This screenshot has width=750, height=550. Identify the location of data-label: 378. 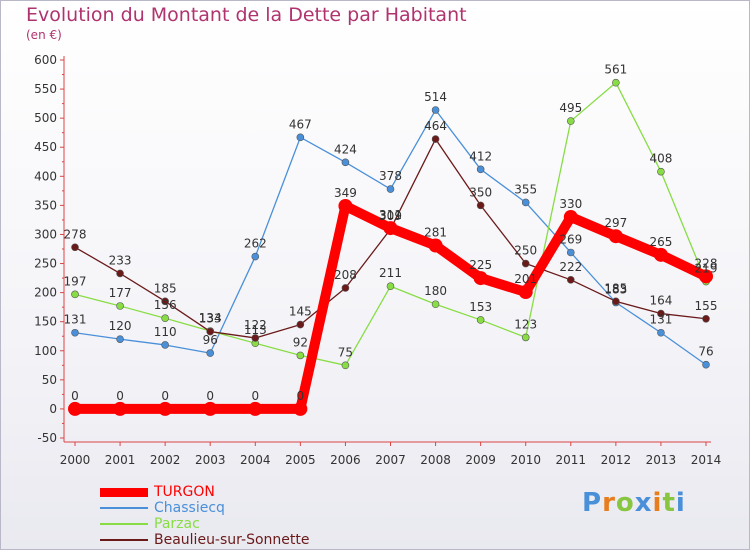
(390, 176).